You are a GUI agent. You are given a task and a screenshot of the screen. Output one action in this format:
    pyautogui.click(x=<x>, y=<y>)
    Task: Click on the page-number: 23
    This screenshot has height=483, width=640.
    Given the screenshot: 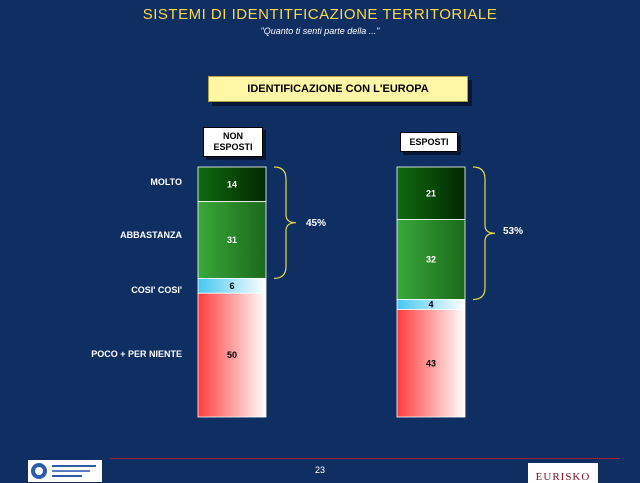 What is the action you would take?
    pyautogui.click(x=319, y=470)
    